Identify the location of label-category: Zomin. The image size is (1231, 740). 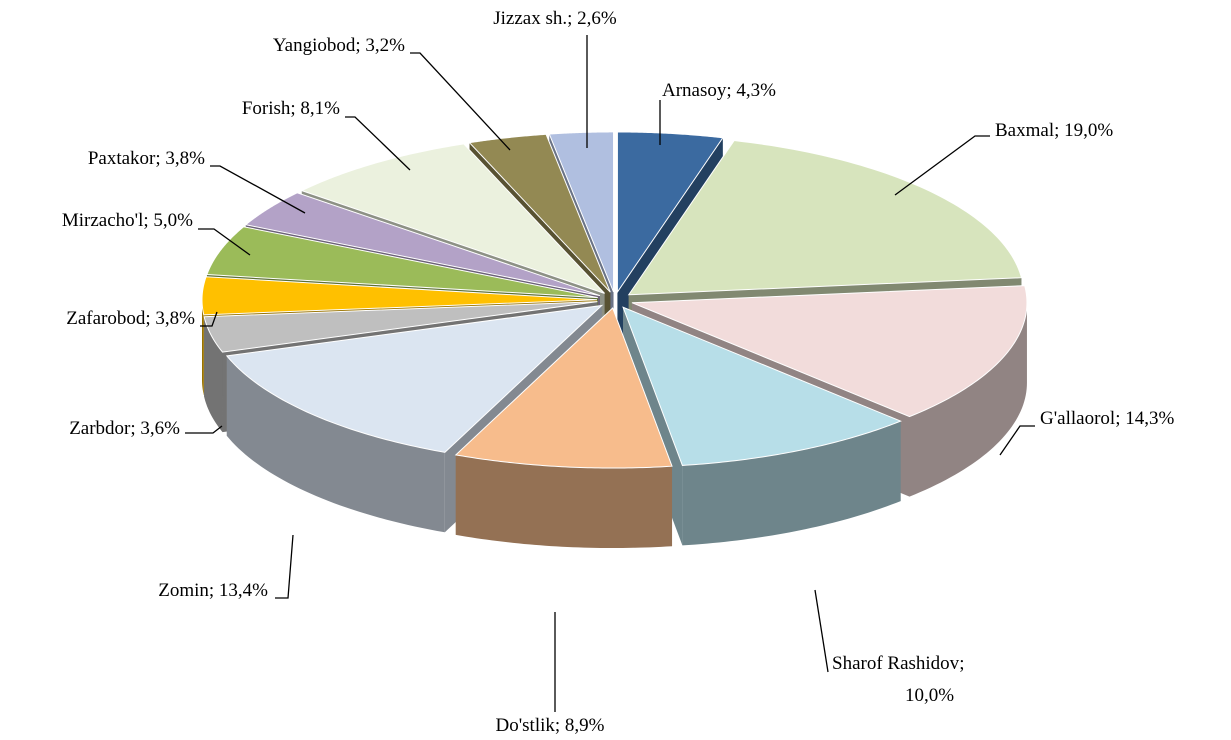
(183, 590).